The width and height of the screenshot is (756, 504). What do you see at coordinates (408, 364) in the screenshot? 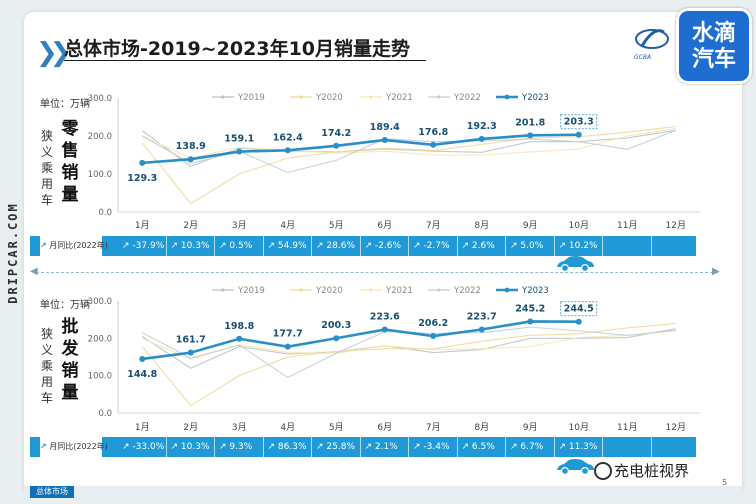
I see `wholesale-series-line-Y2020` at bounding box center [408, 364].